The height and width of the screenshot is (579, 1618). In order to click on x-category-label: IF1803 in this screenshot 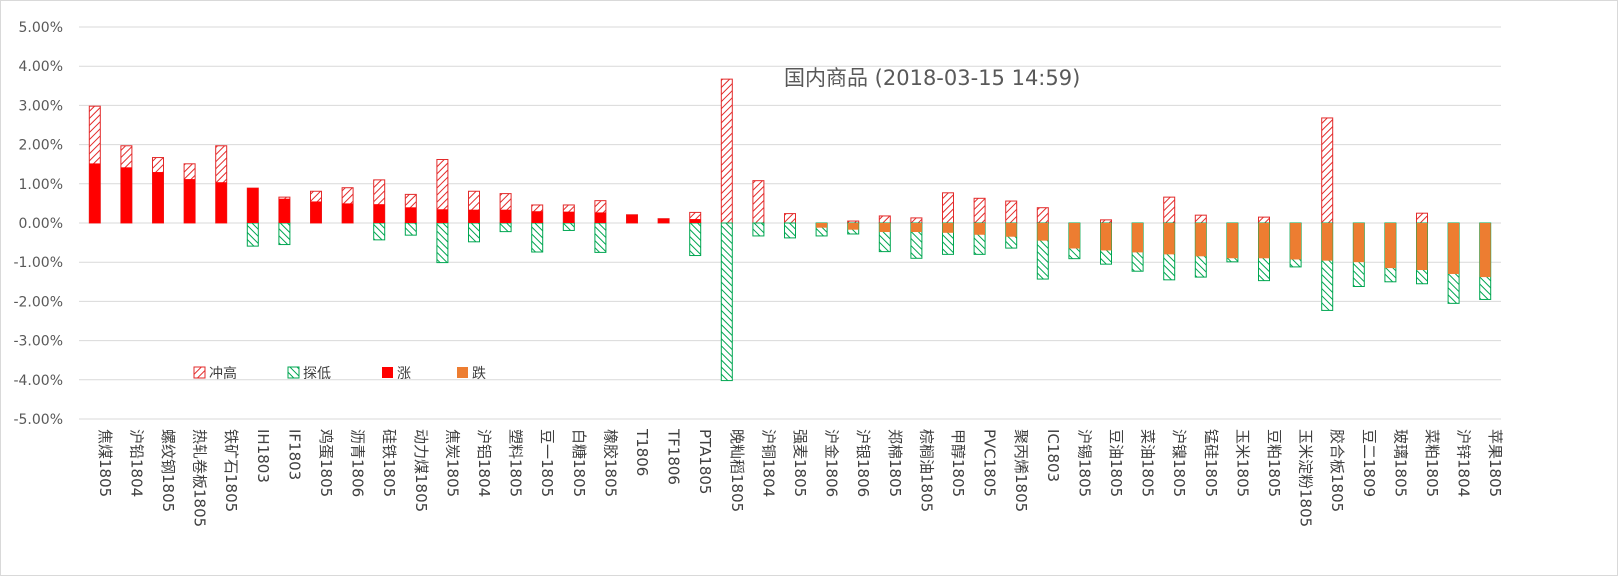, I will do `click(294, 454)`.